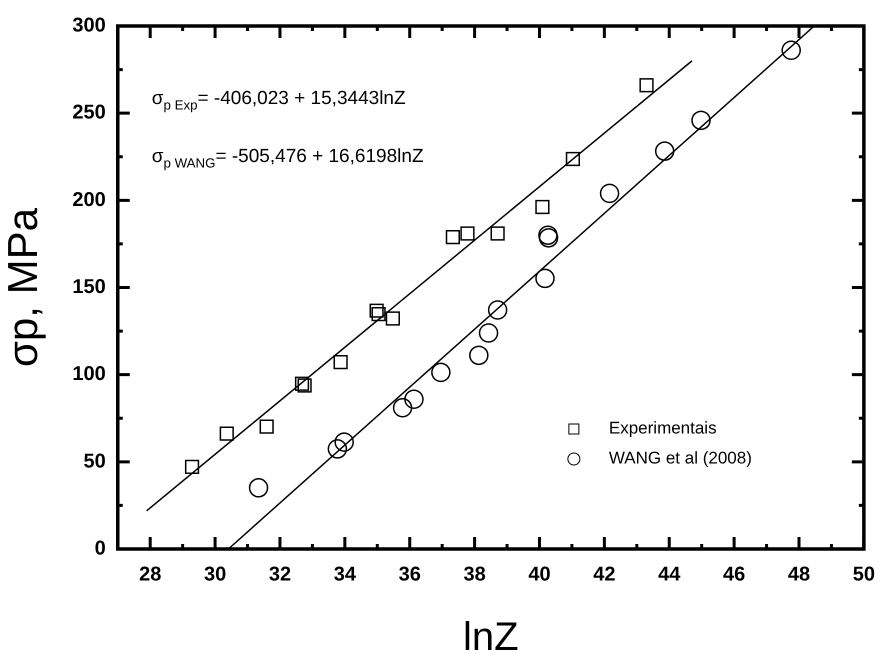 This screenshot has width=889, height=671. What do you see at coordinates (734, 575) in the screenshot?
I see `x-tick-label: 46` at bounding box center [734, 575].